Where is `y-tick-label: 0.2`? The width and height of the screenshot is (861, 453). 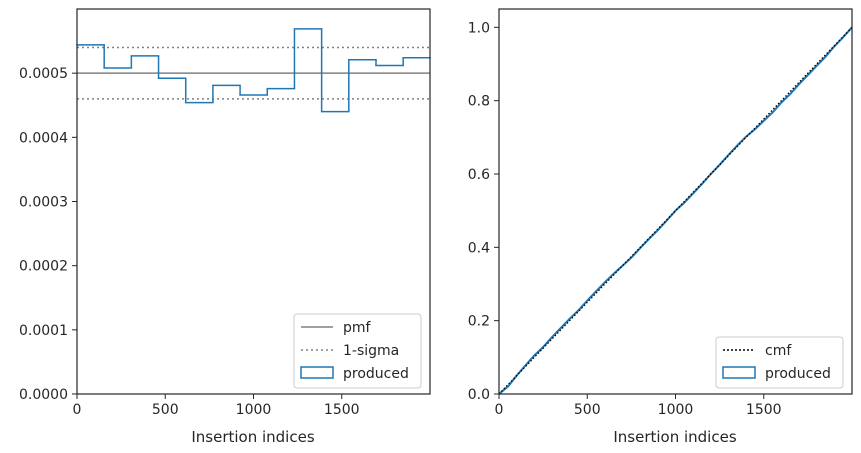 y-tick-label: 0.2 is located at coordinates (479, 322).